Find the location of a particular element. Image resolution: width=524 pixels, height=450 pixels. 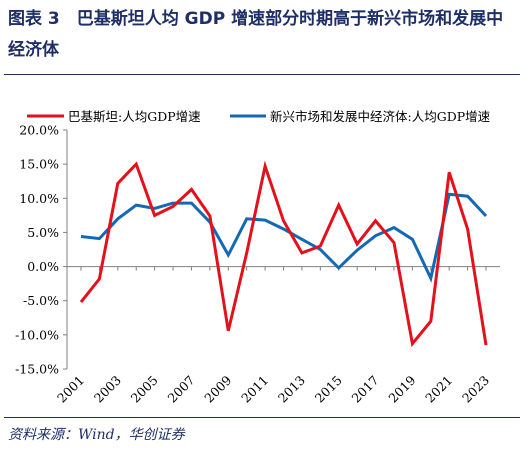

y-tick-label: 10.0% is located at coordinates (39, 198).